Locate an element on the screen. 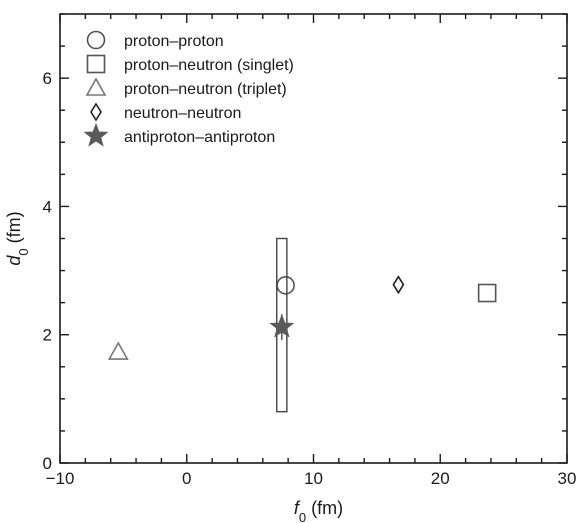  legend-label: proton–neutron (triplet) is located at coordinates (205, 89).